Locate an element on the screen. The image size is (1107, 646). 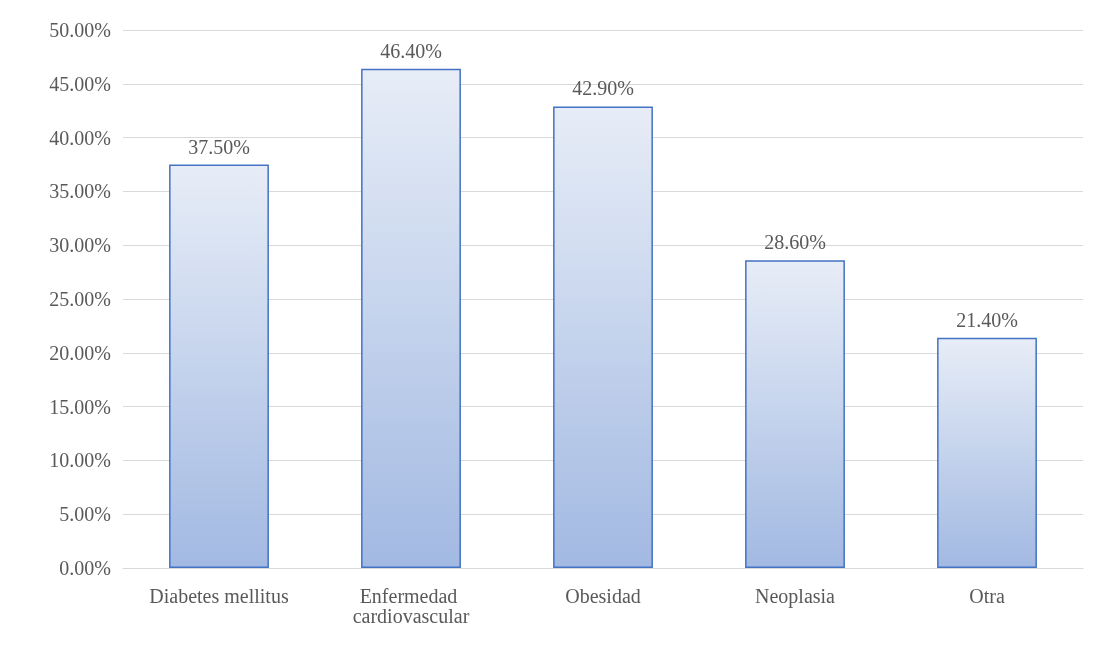
y-tick-label: 15.00% is located at coordinates (80, 406).